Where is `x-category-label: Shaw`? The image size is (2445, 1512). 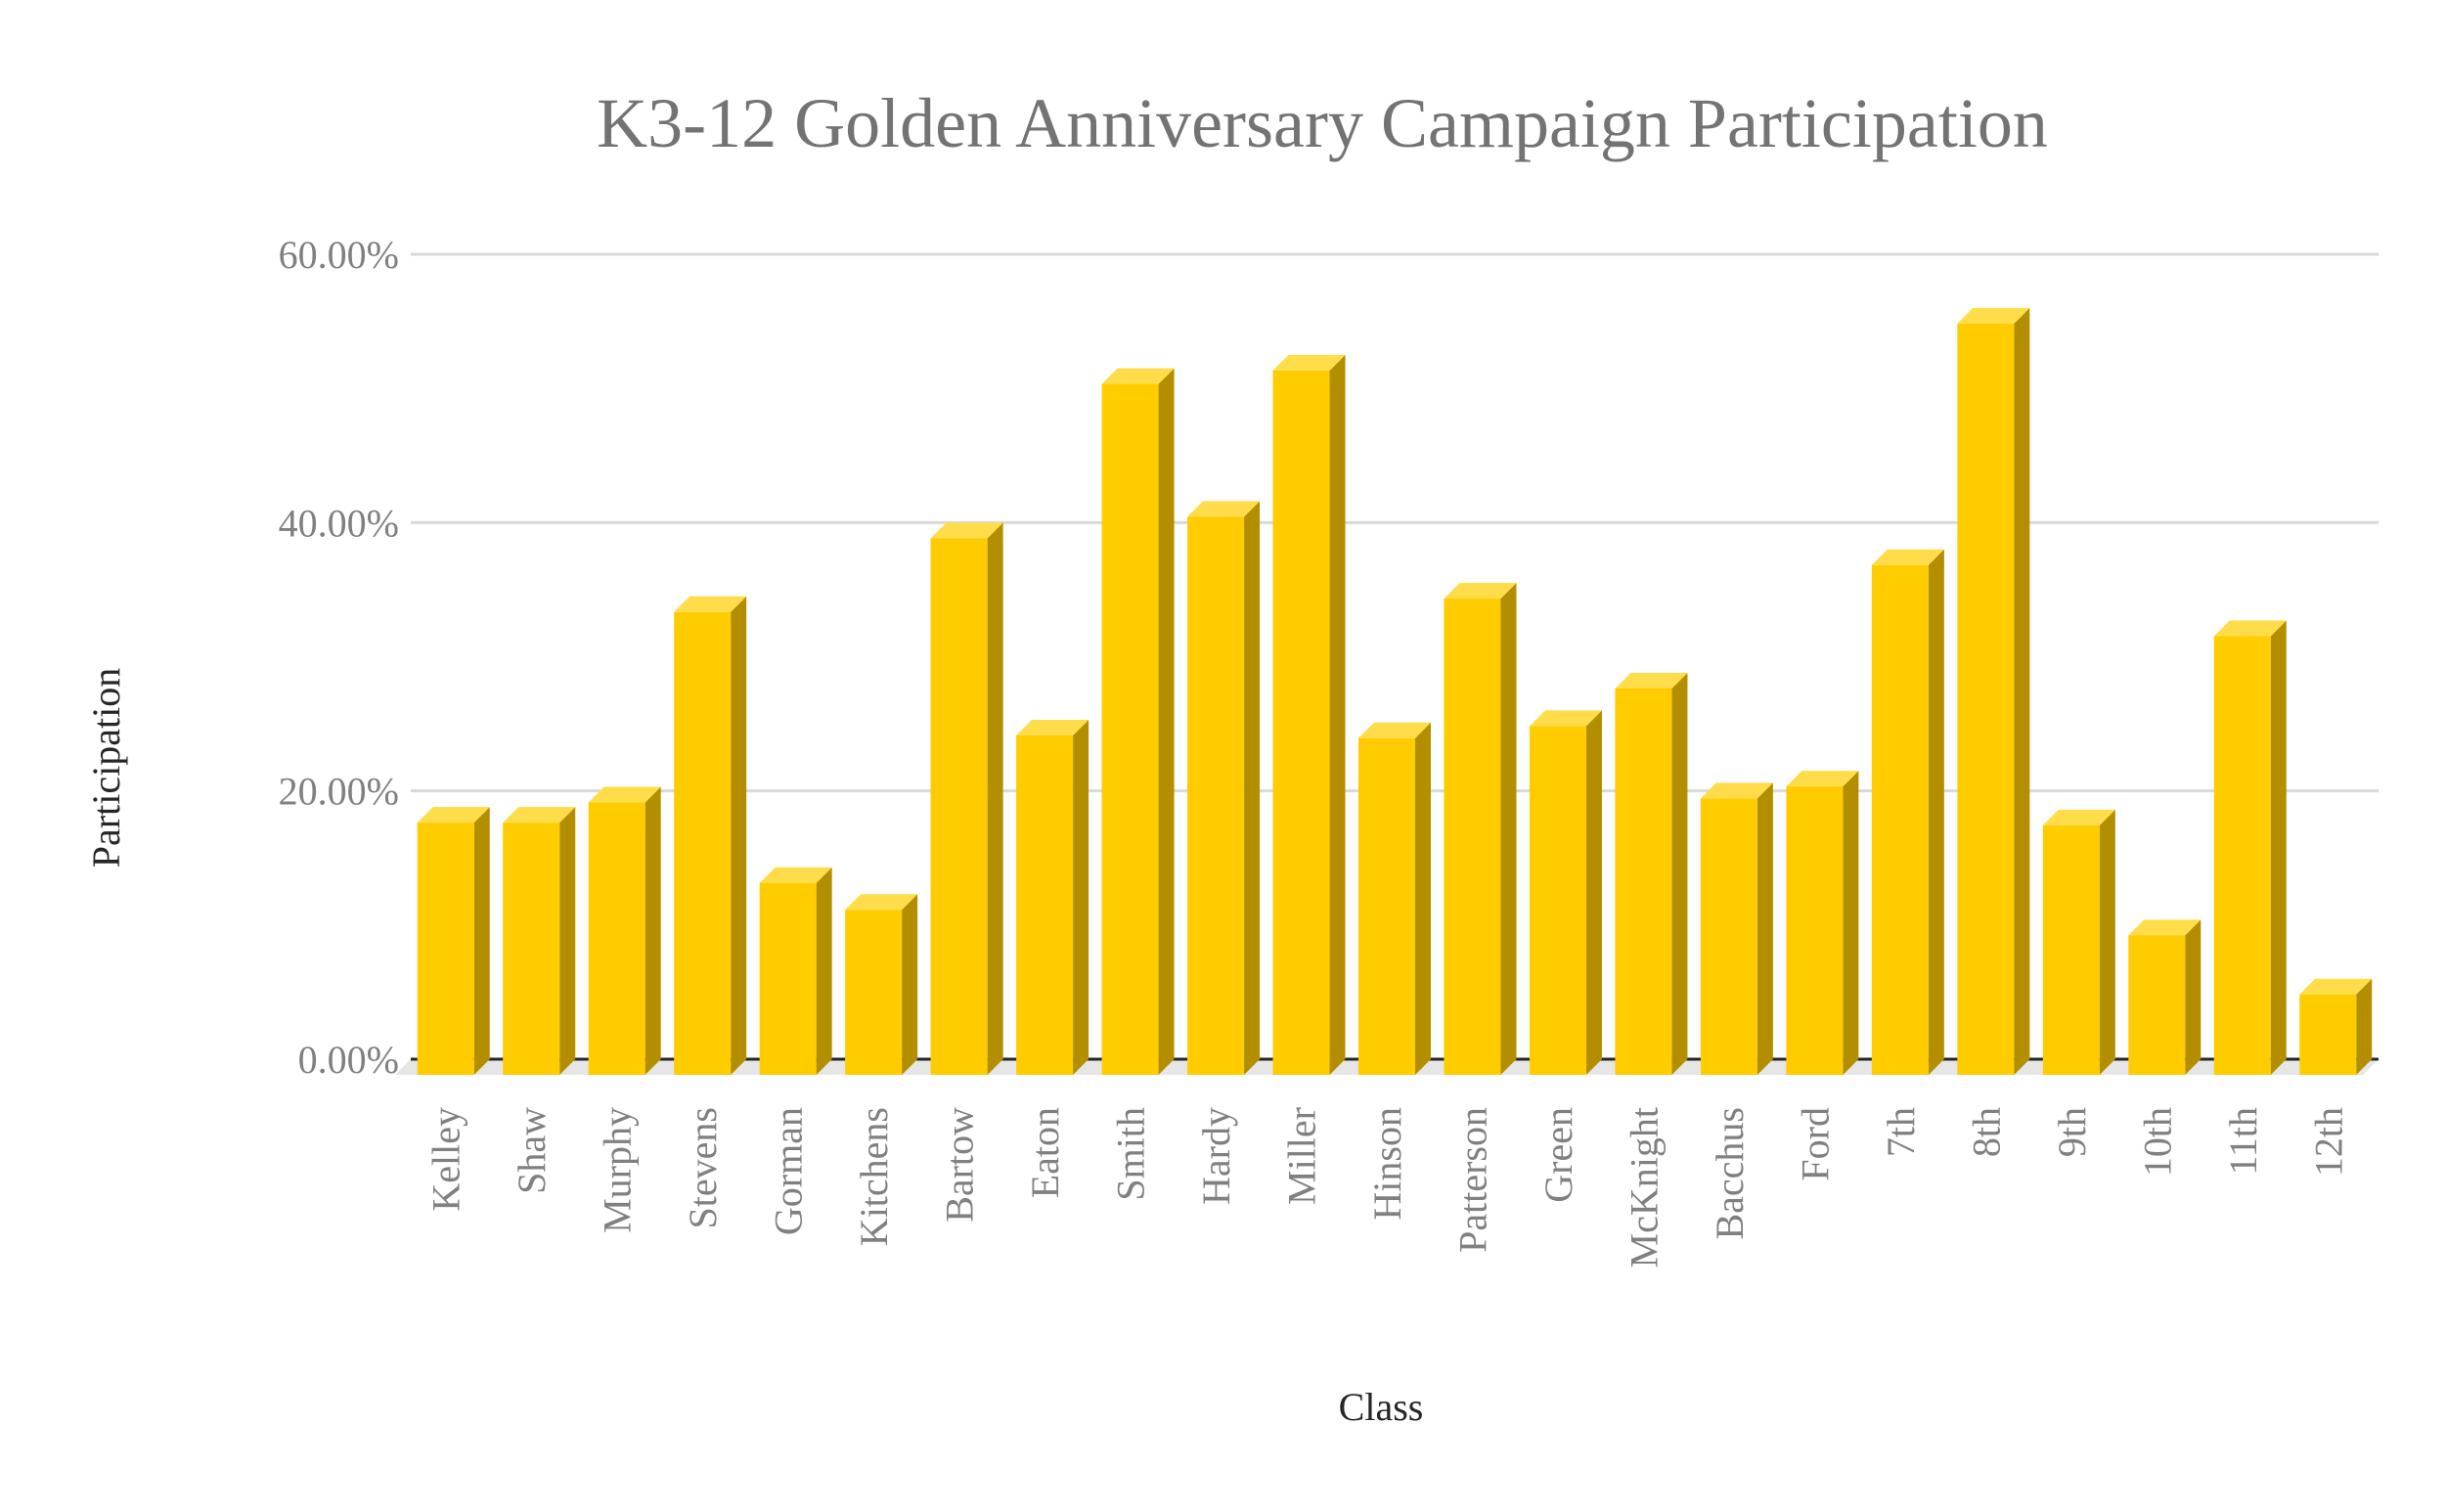
x-category-label: Shaw is located at coordinates (532, 1150).